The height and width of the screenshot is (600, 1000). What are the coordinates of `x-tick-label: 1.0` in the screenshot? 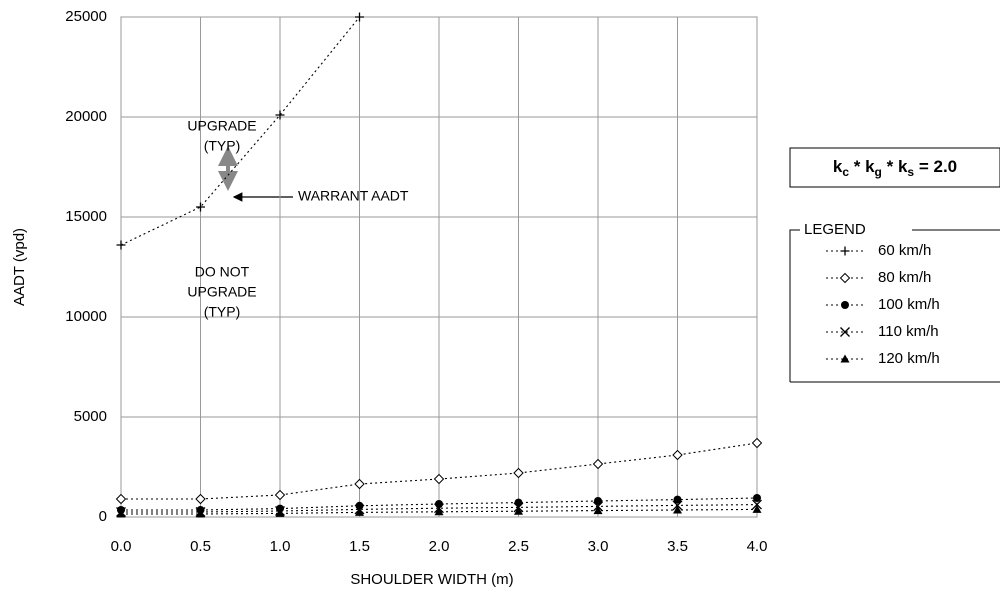 It's located at (280, 546).